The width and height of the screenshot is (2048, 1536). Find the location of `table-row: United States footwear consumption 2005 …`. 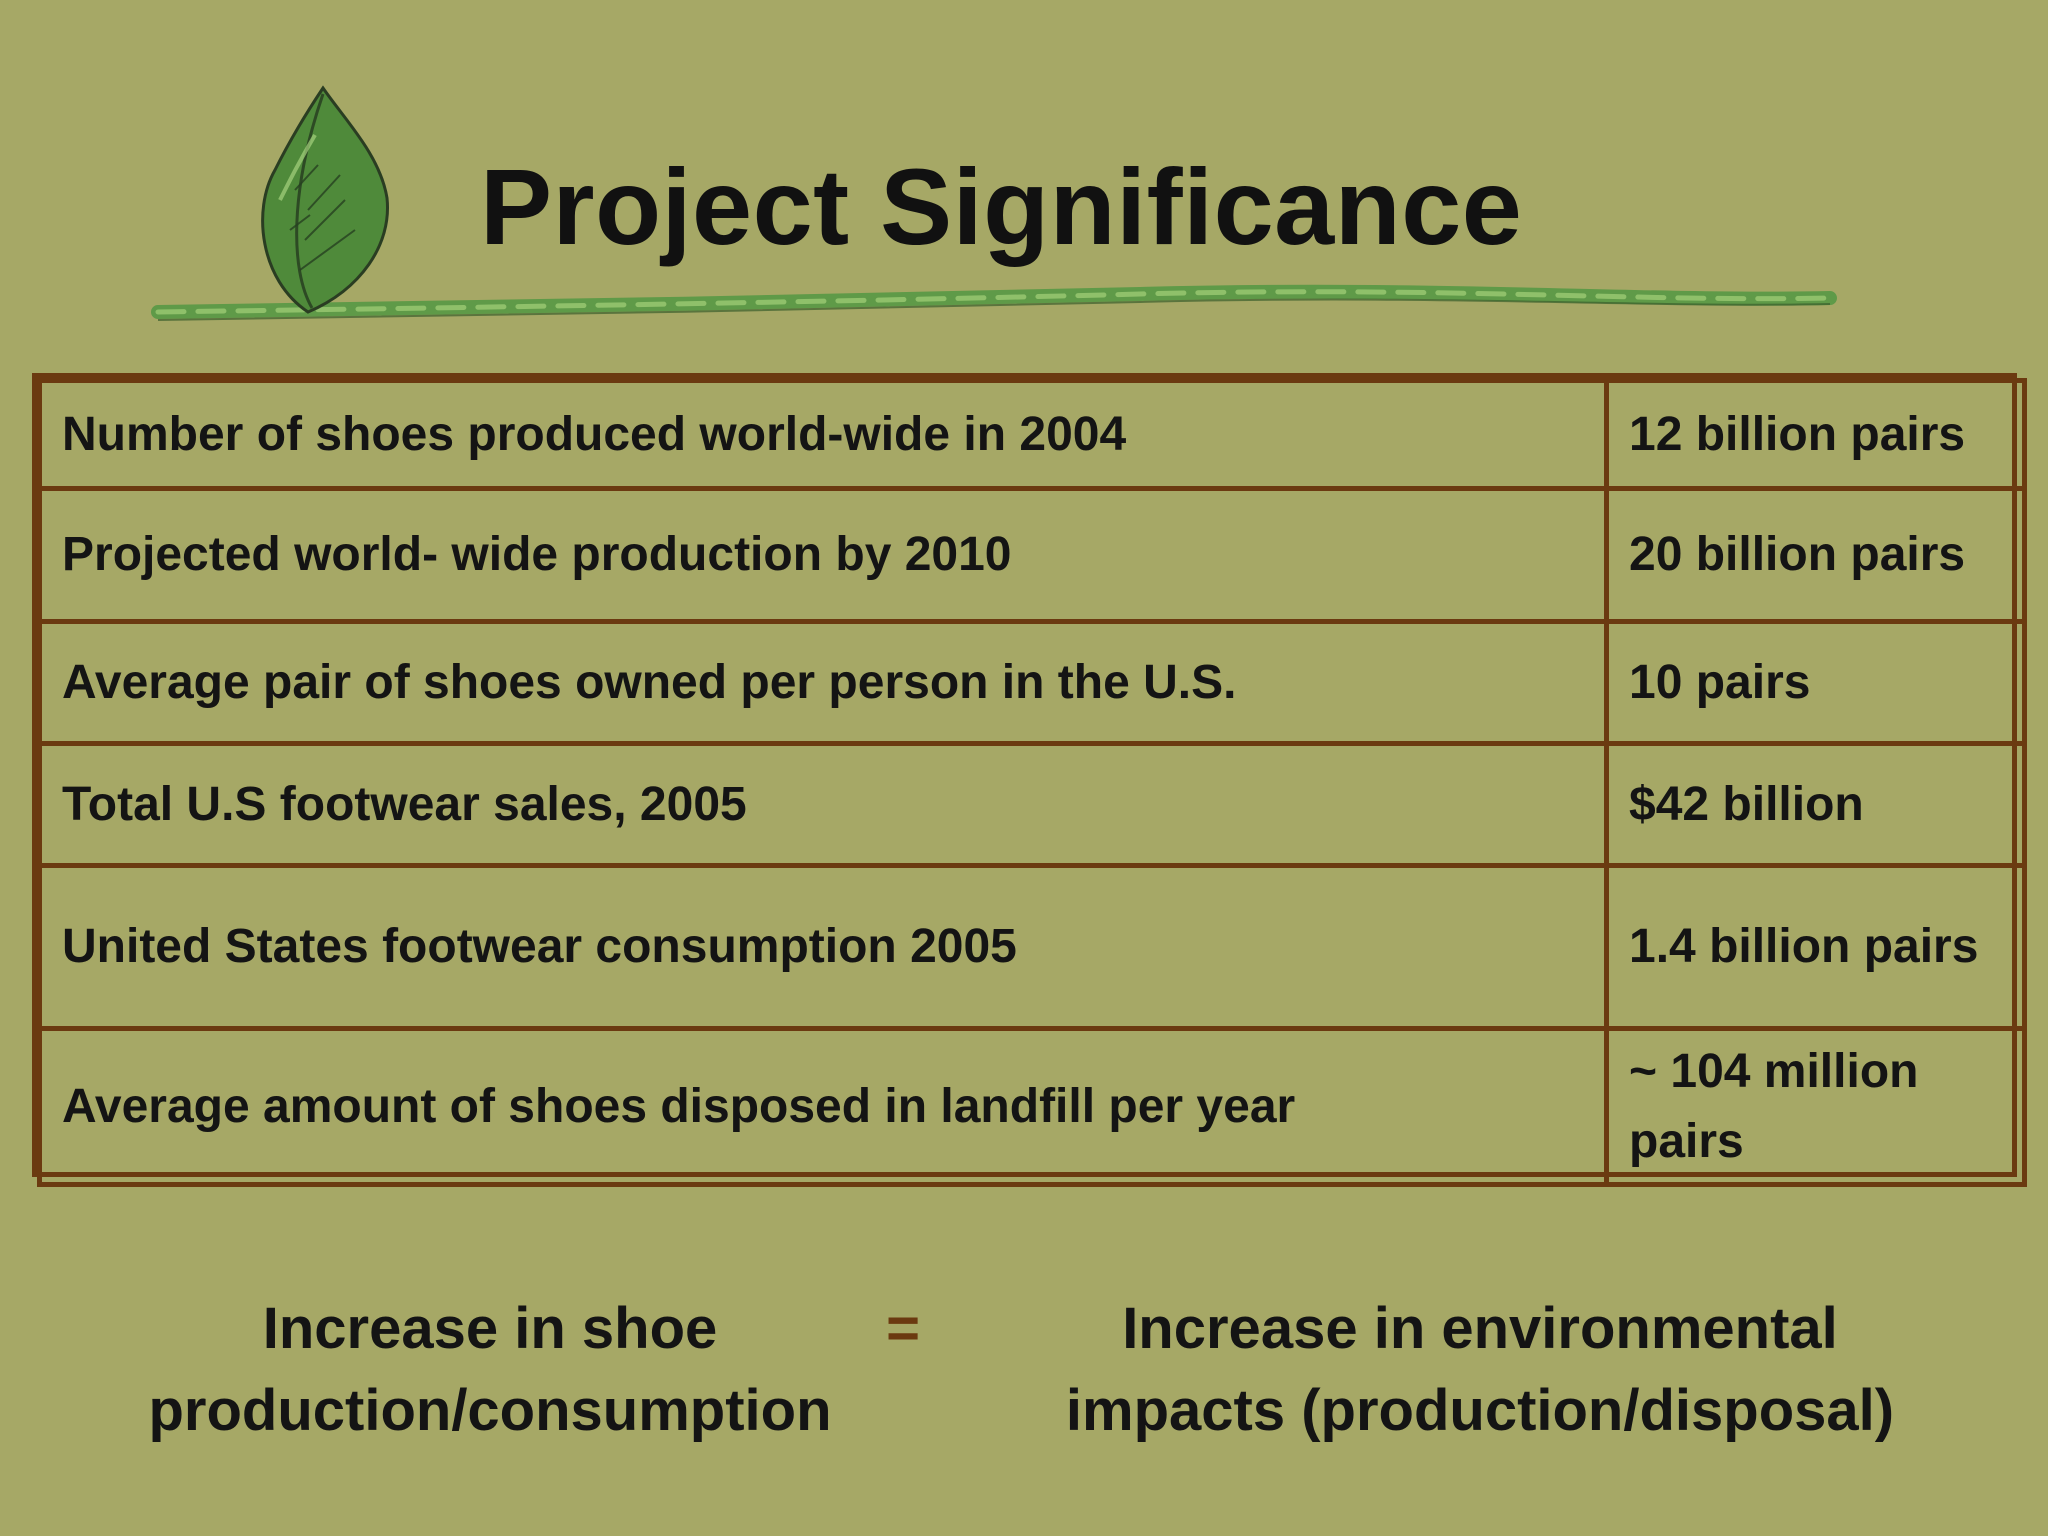

table-row: United States footwear consumption 2005 … is located at coordinates (1032, 947).